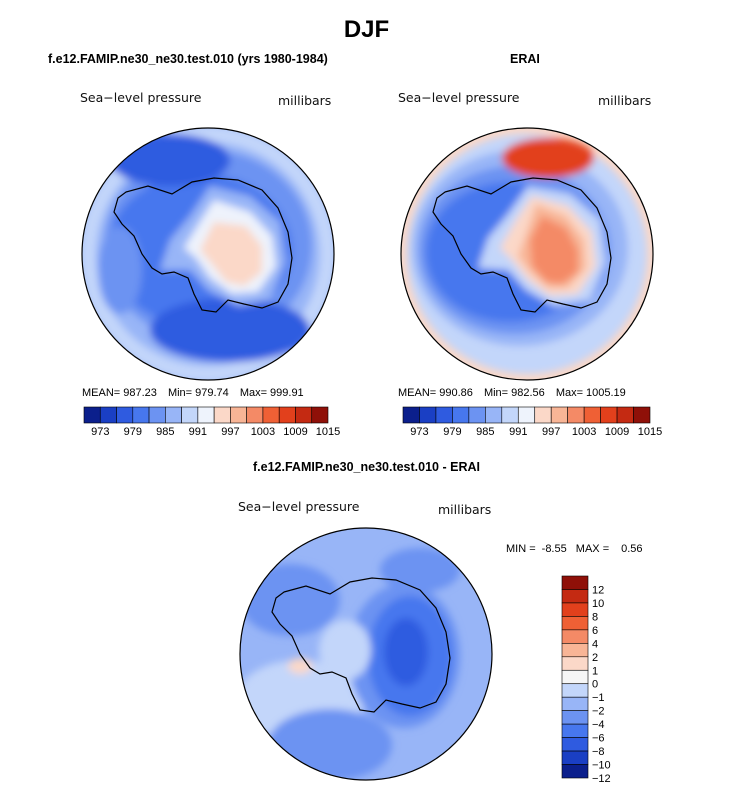 The height and width of the screenshot is (788, 733). I want to click on diff-colorbar-label: −6, so click(598, 739).